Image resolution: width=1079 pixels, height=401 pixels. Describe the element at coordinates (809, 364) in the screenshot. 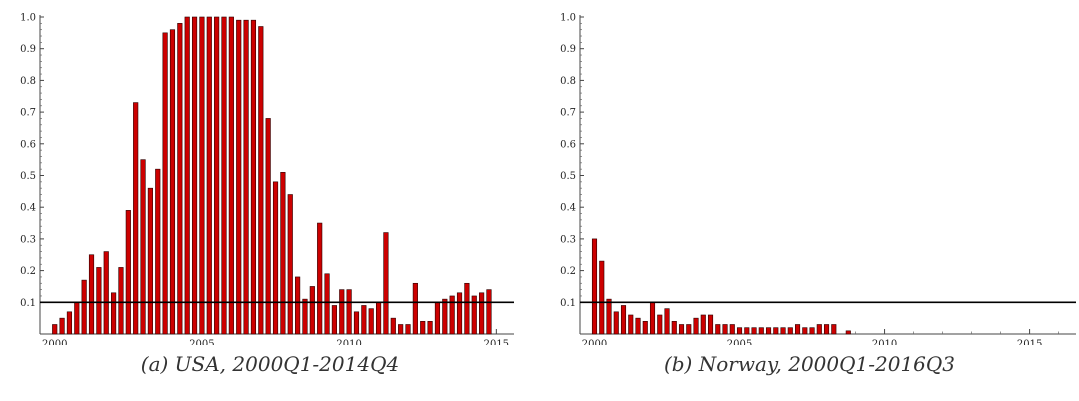

I see `caption-norway: (b) Norway, 2000Q1-2016Q3` at that location.